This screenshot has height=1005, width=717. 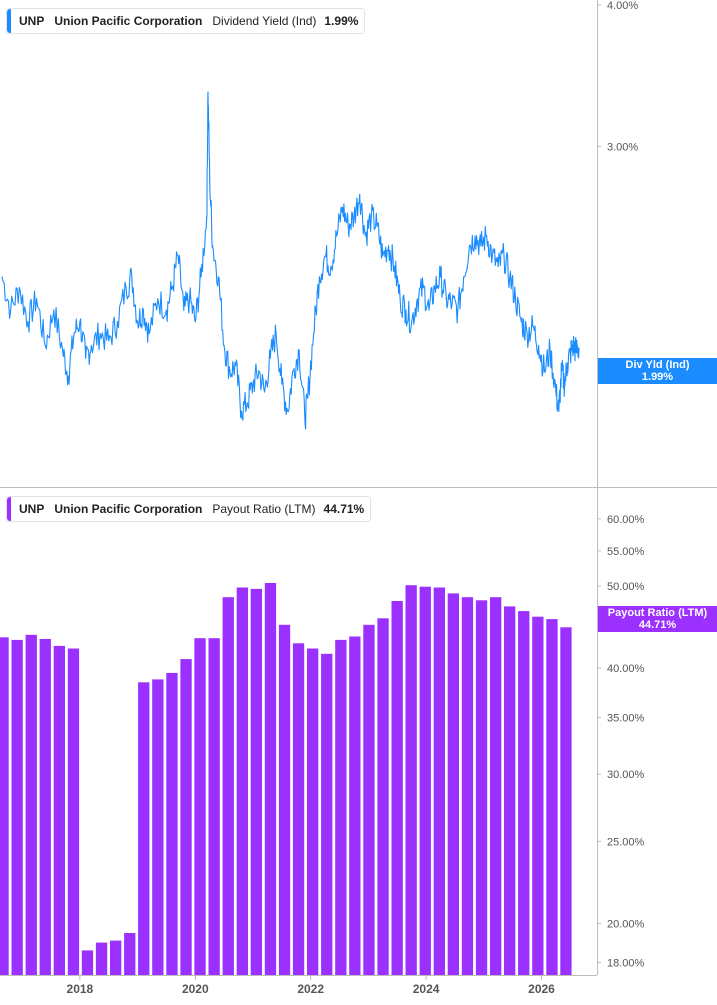 I want to click on payout-value-tag: Payout Ratio (LTM) 44.71%, so click(x=657, y=619).